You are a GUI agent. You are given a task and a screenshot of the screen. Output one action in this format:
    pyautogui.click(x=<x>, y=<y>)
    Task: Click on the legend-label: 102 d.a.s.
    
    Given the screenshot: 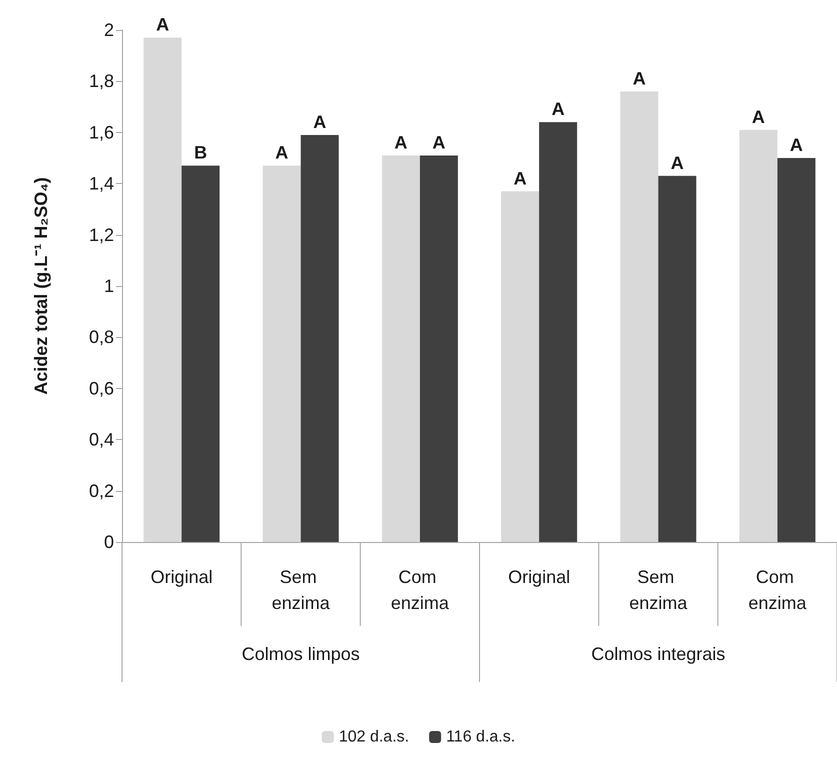 What is the action you would take?
    pyautogui.click(x=374, y=737)
    